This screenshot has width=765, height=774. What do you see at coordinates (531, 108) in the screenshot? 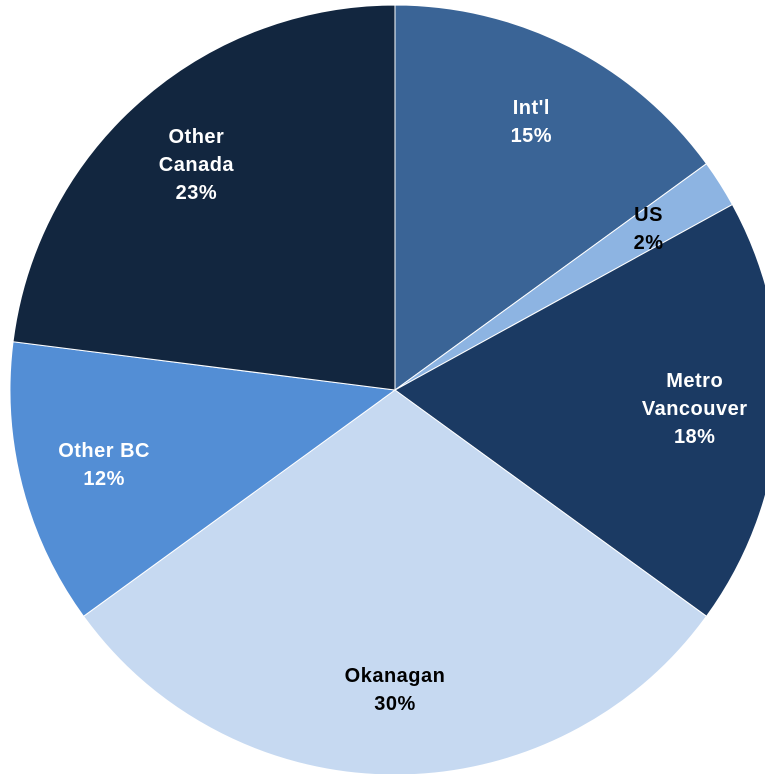
I see `slice-name: Int'l` at bounding box center [531, 108].